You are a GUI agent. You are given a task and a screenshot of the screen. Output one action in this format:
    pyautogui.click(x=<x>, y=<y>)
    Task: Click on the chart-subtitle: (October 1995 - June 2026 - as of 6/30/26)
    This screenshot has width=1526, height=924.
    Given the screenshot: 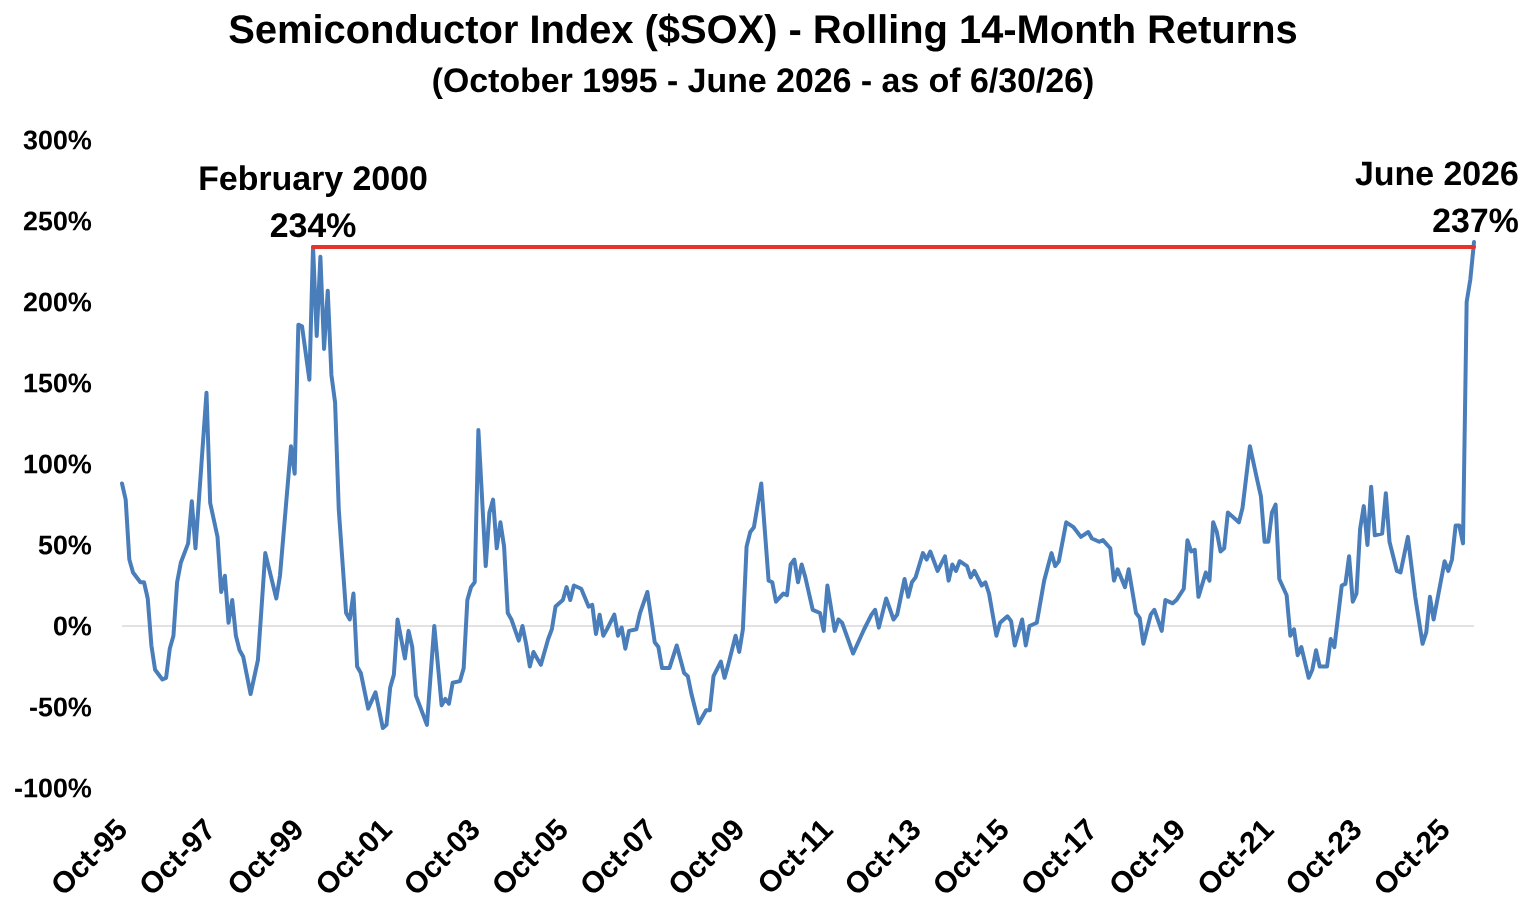 What is the action you would take?
    pyautogui.click(x=763, y=83)
    